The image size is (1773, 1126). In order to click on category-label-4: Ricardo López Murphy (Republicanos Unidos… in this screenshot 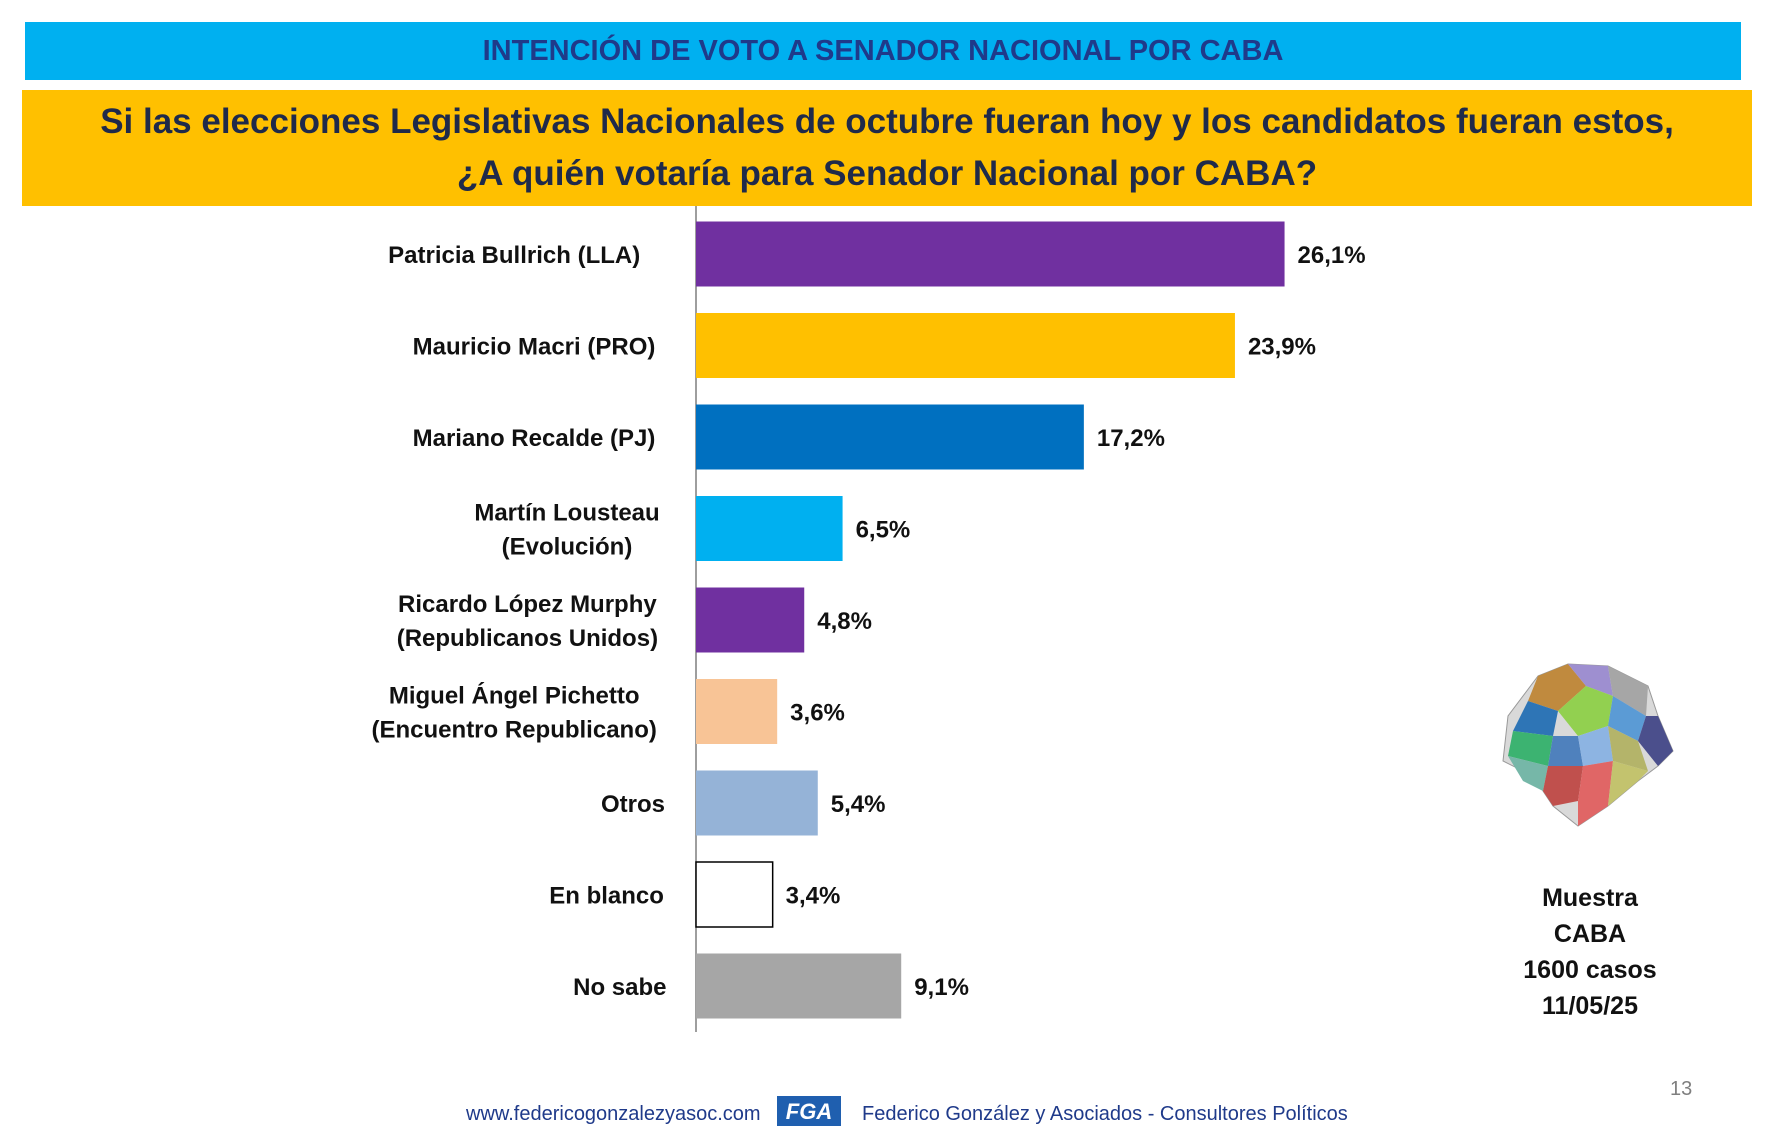, I will do `click(527, 621)`.